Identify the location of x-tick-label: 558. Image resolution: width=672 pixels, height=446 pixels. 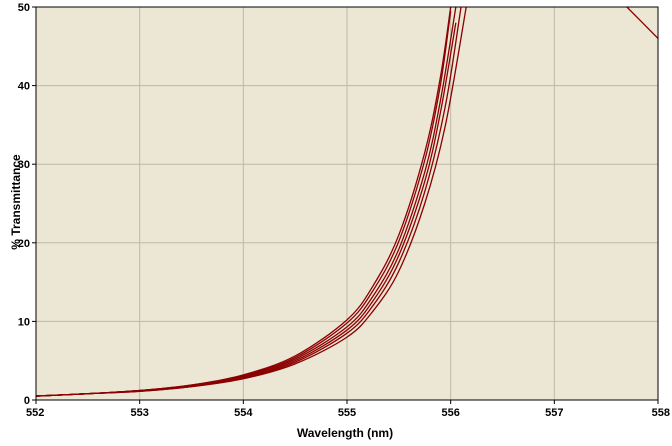
(661, 413).